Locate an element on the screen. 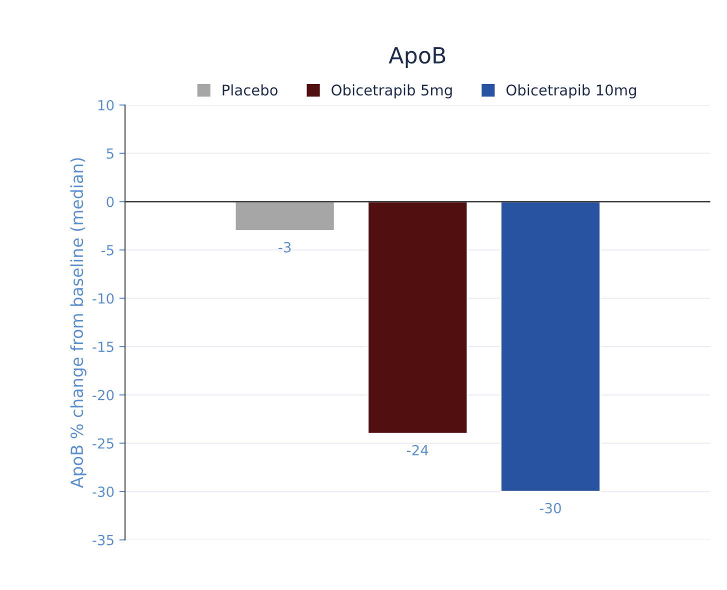 This screenshot has width=727, height=590. y-tick-label: 0 is located at coordinates (110, 202).